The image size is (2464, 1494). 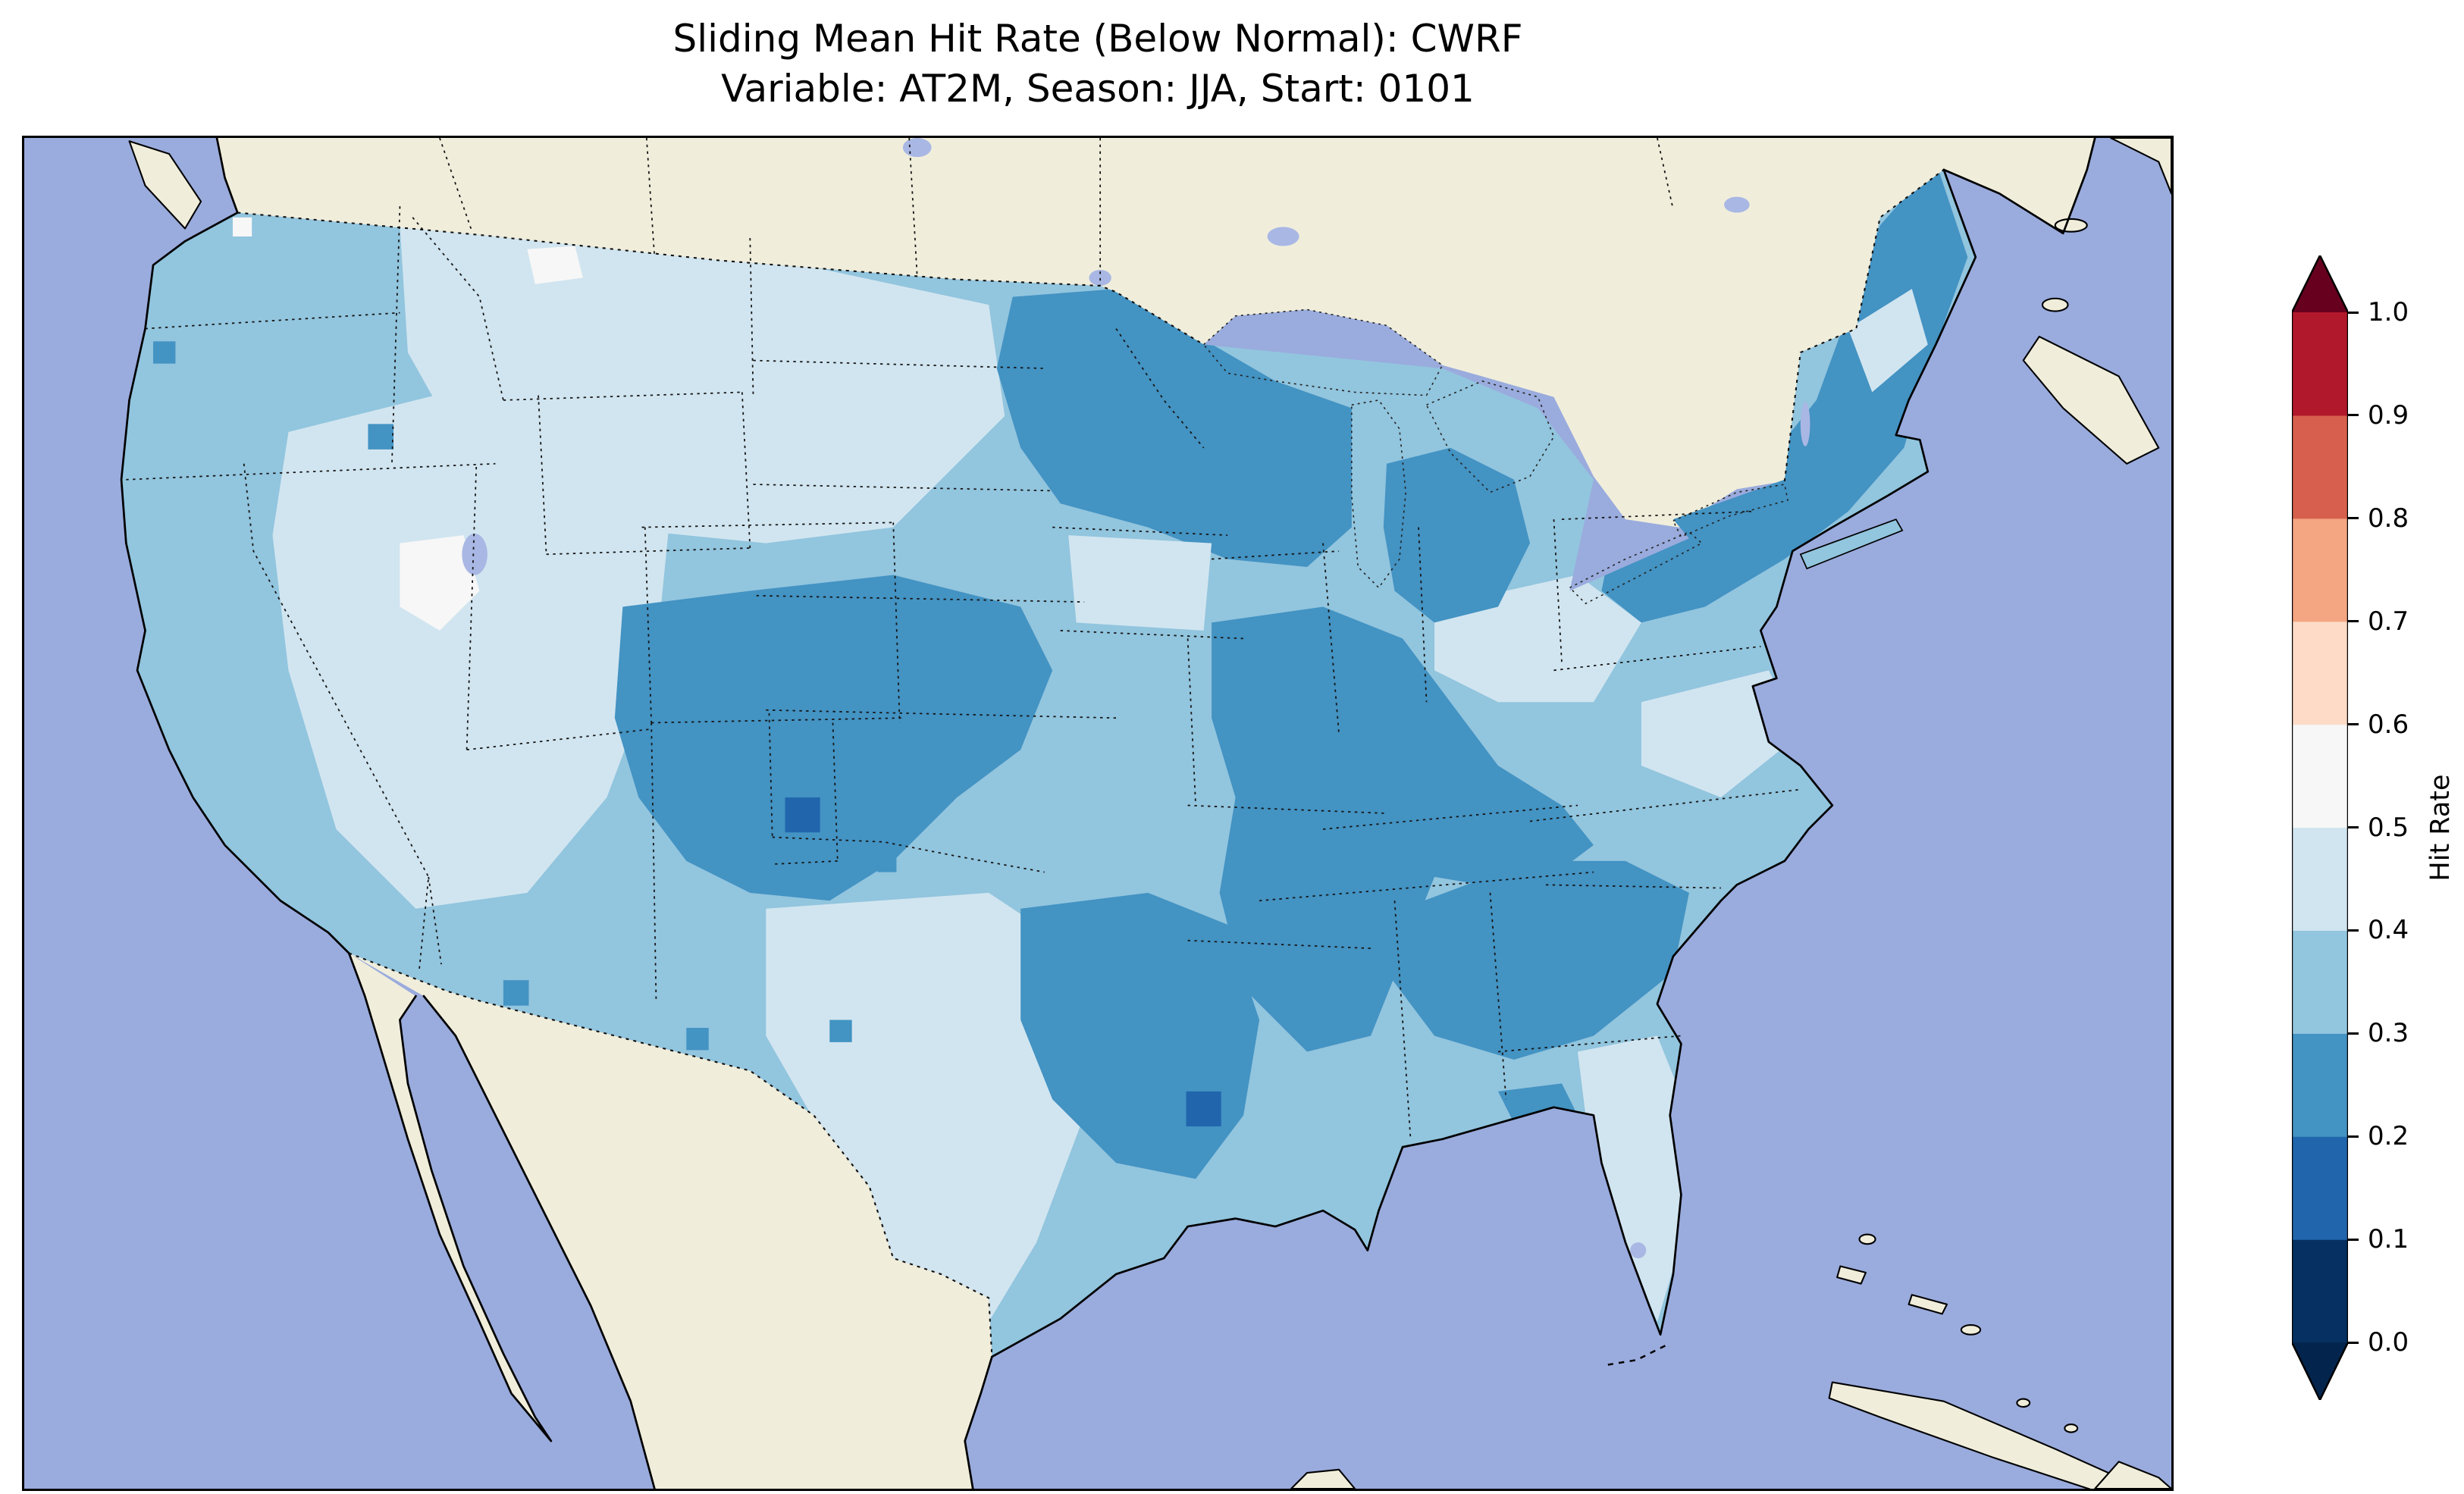 I want to click on lake-erie, so click(x=1637, y=568).